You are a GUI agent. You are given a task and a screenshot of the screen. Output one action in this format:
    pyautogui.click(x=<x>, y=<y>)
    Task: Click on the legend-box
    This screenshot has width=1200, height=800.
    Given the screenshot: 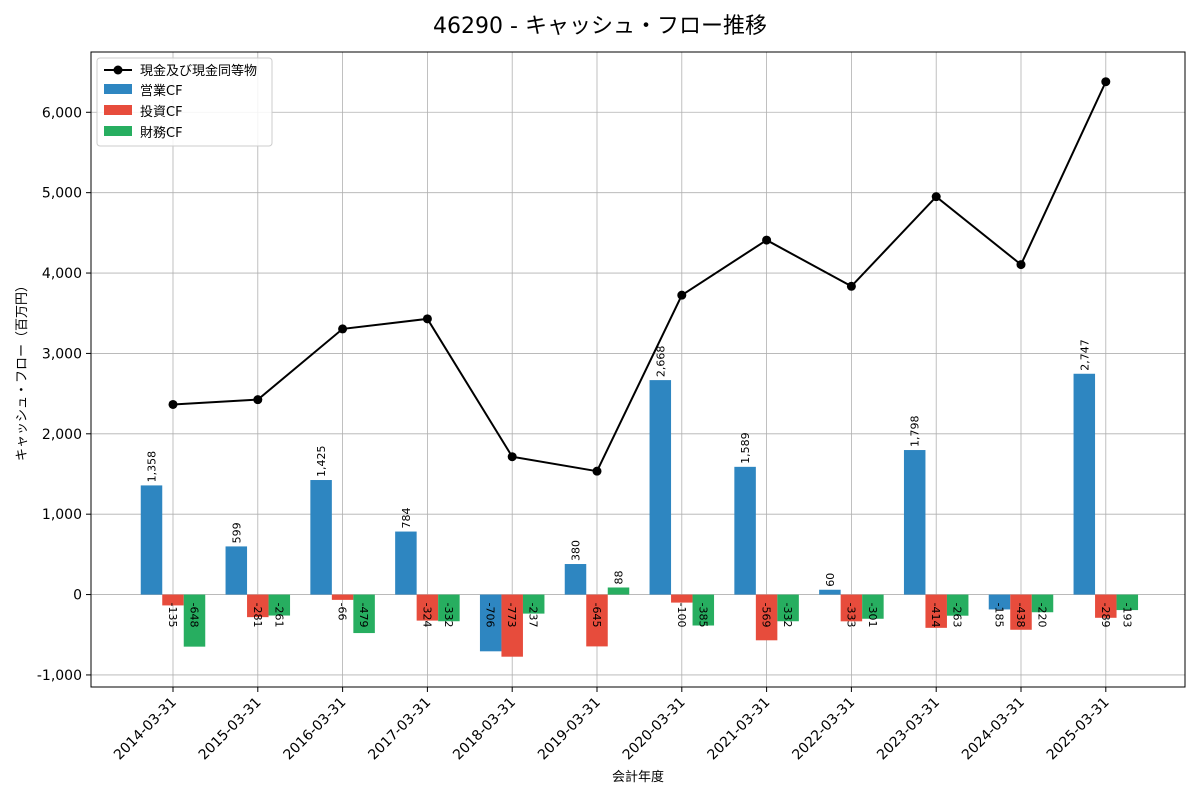 What is the action you would take?
    pyautogui.click(x=184, y=102)
    